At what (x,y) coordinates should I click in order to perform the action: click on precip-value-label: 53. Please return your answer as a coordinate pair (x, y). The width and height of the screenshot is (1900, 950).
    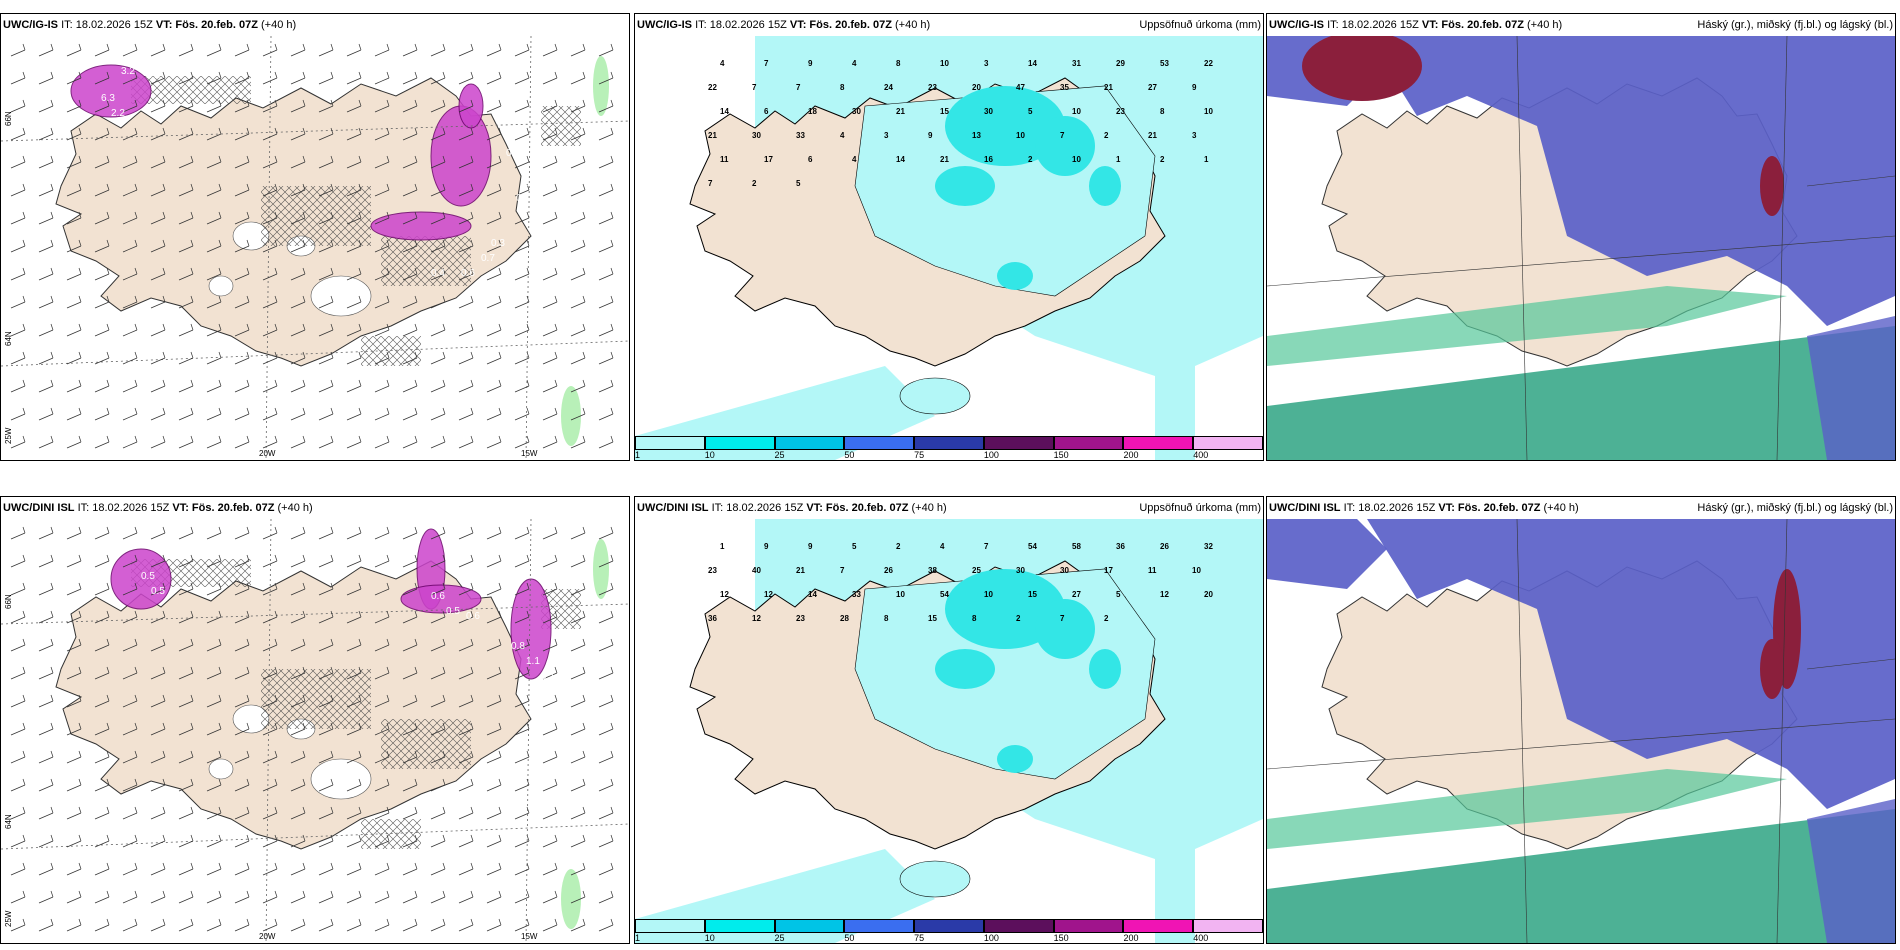
    Looking at the image, I should click on (1164, 63).